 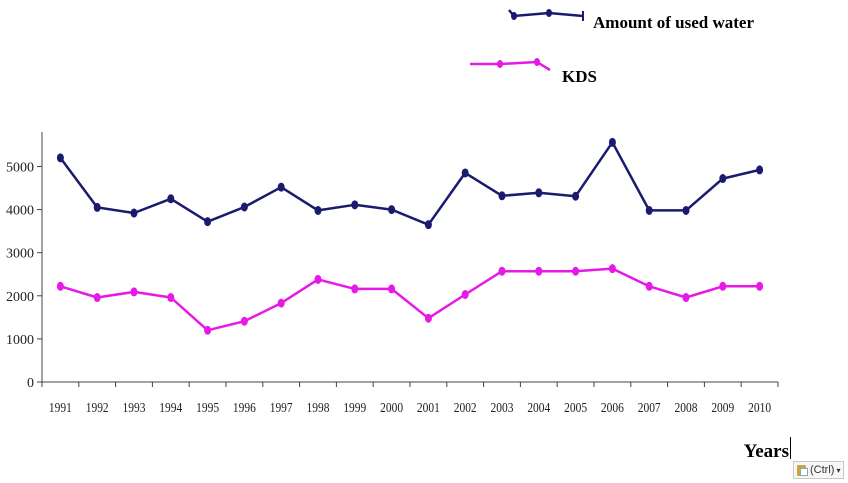 I want to click on x-tick-label: 2007, so click(x=649, y=407).